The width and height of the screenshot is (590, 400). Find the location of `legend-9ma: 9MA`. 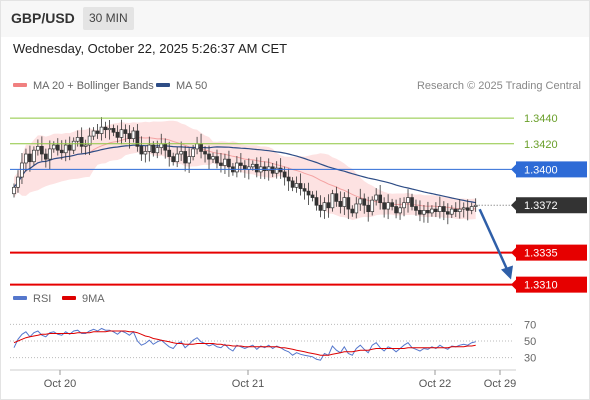

legend-9ma: 9MA is located at coordinates (83, 299).